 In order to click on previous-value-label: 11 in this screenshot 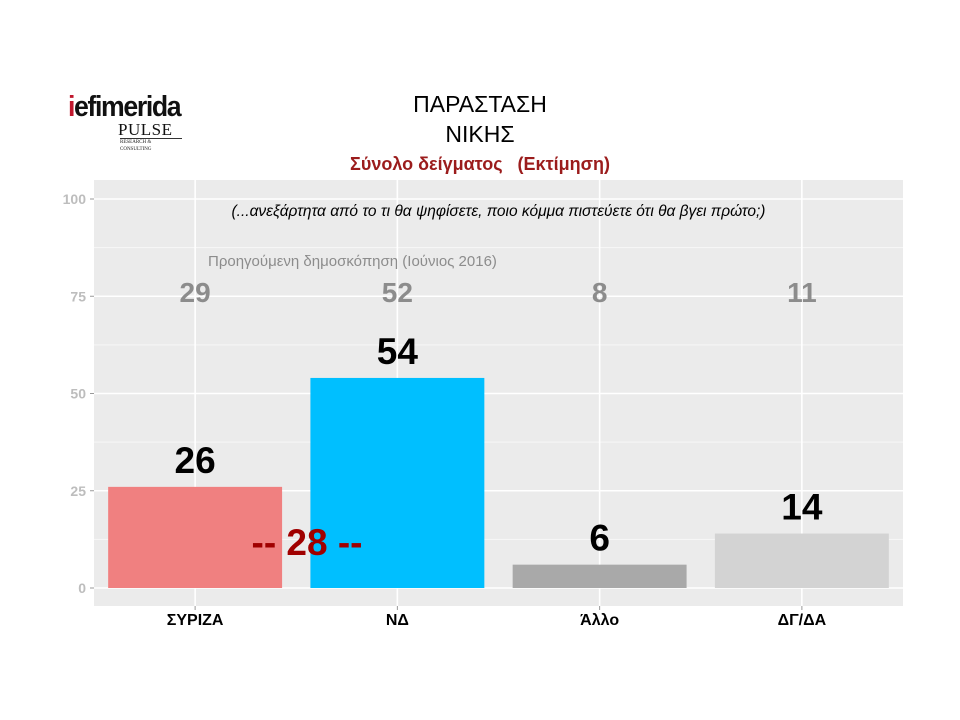, I will do `click(802, 292)`.